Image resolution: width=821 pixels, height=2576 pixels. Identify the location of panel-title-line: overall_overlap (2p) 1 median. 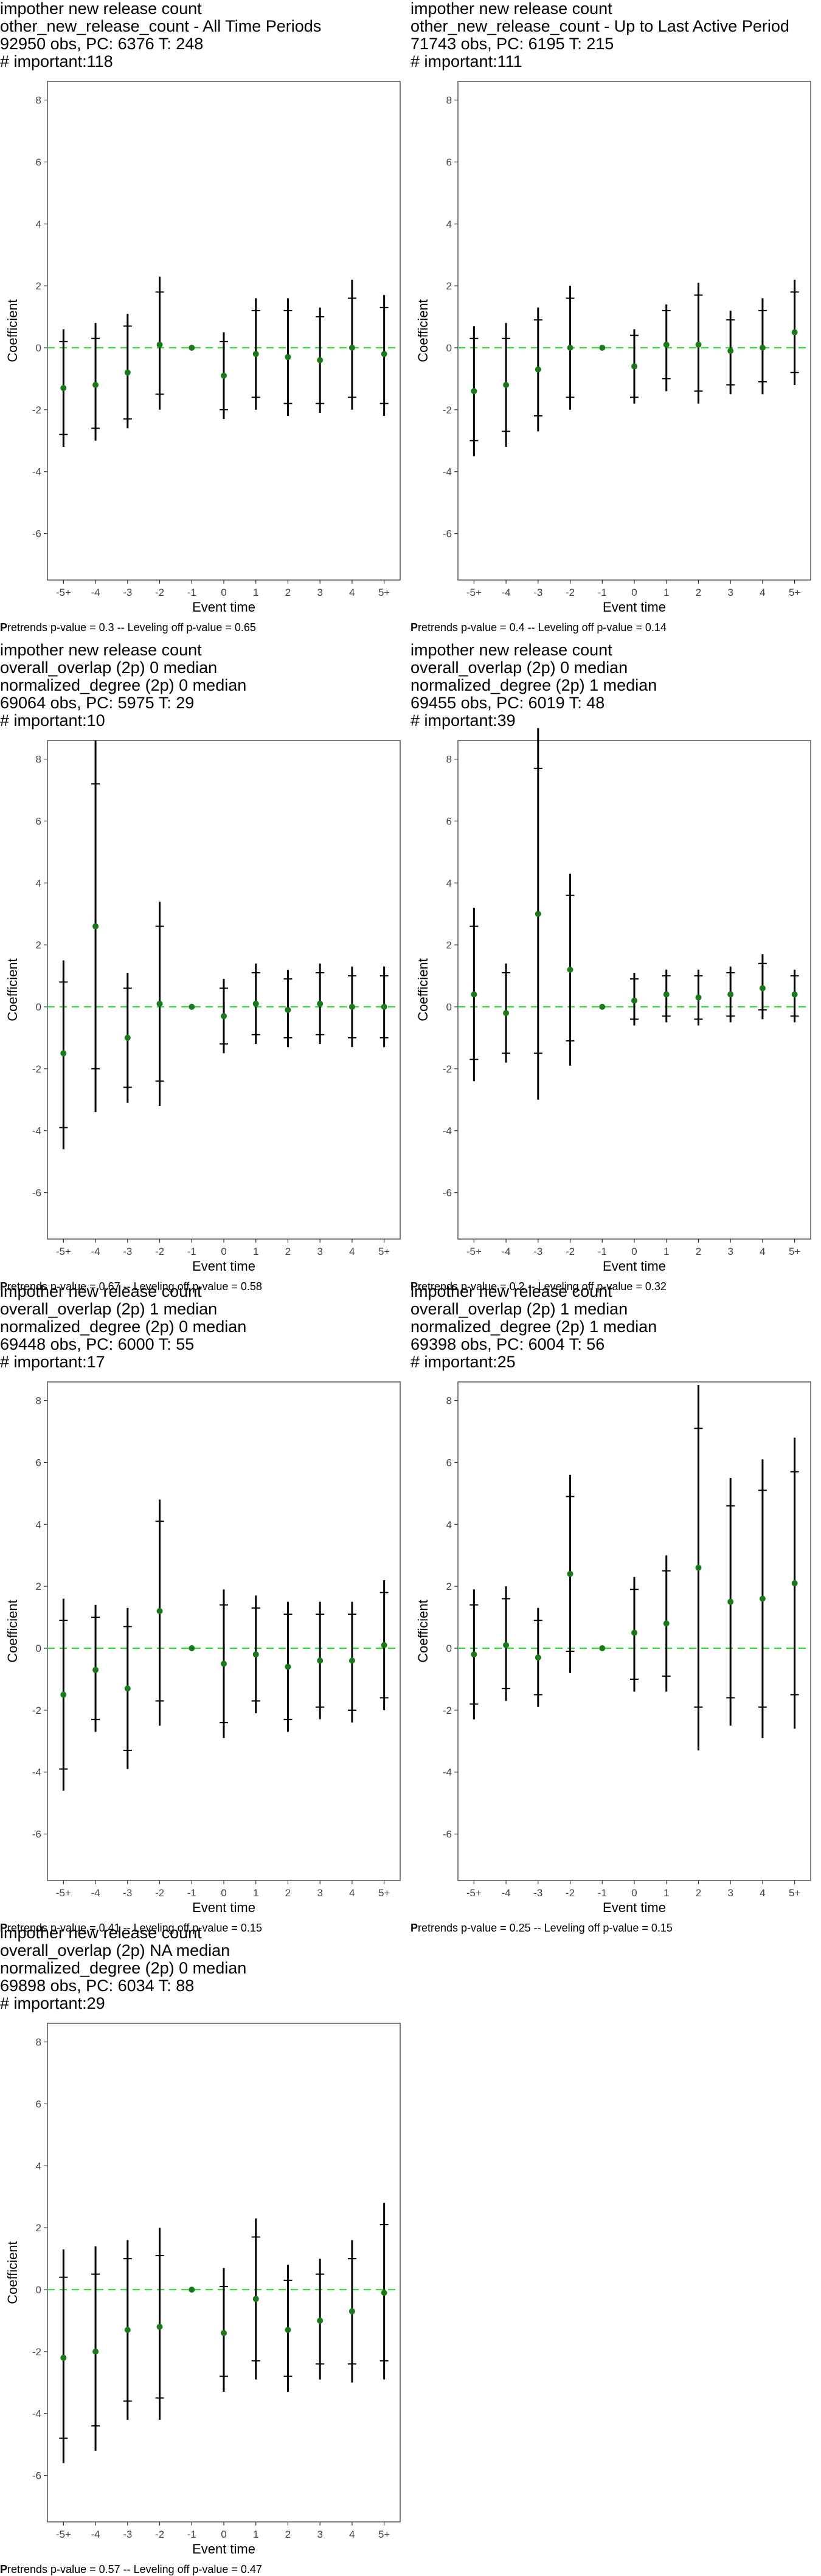
(519, 1309).